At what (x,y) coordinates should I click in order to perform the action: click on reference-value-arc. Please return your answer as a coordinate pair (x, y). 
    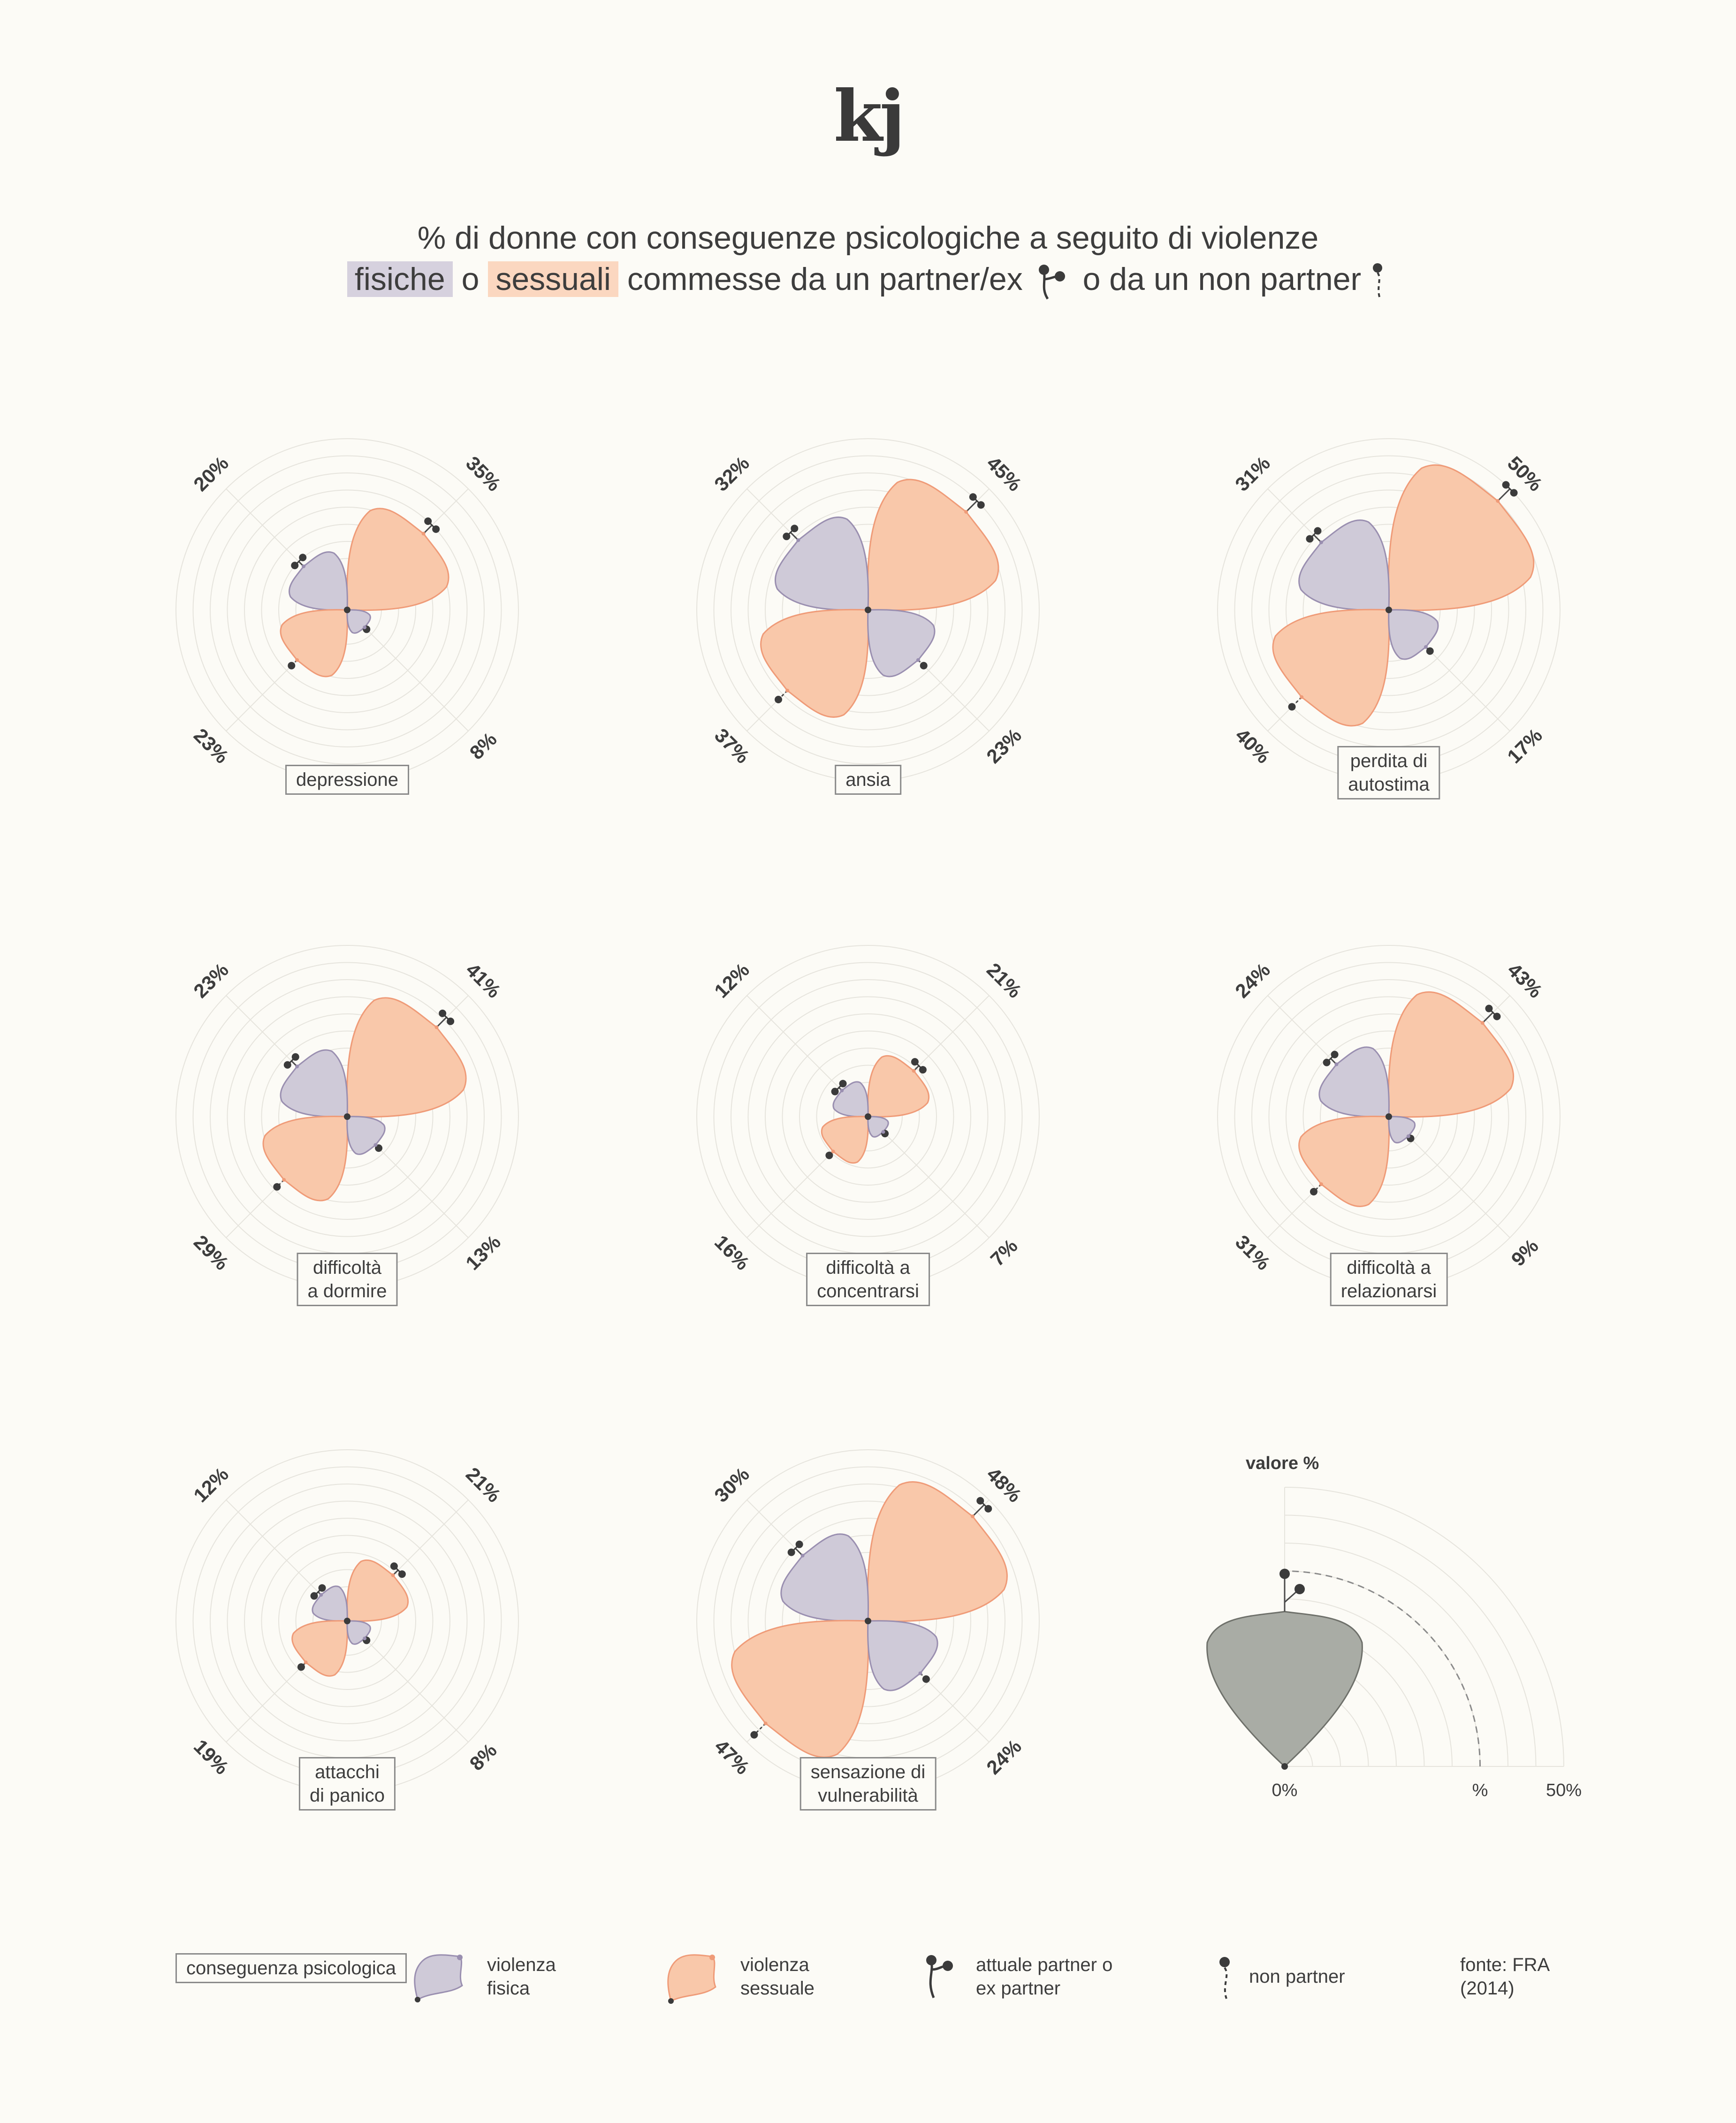
    Looking at the image, I should click on (1382, 1668).